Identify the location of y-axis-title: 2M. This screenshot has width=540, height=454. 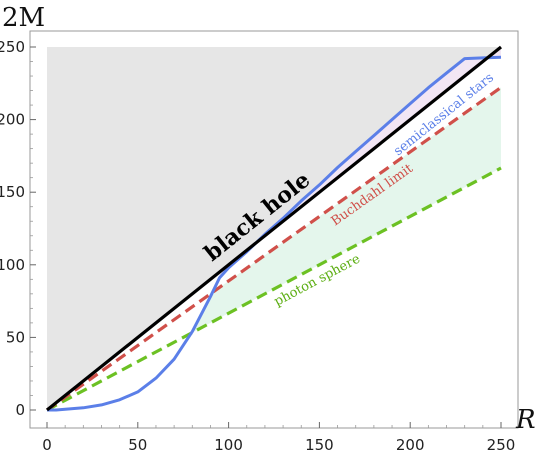
(23, 18).